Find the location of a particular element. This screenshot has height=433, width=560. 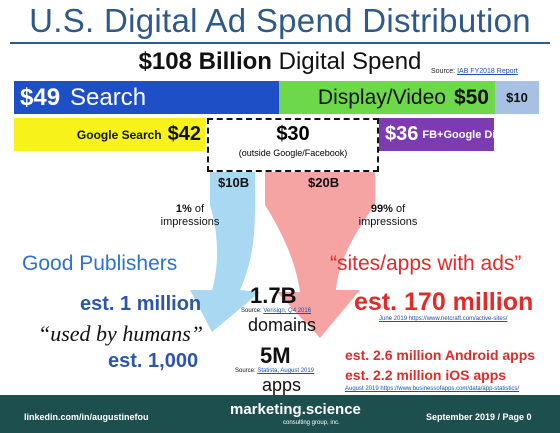

right-impressions-of: of is located at coordinates (400, 209).